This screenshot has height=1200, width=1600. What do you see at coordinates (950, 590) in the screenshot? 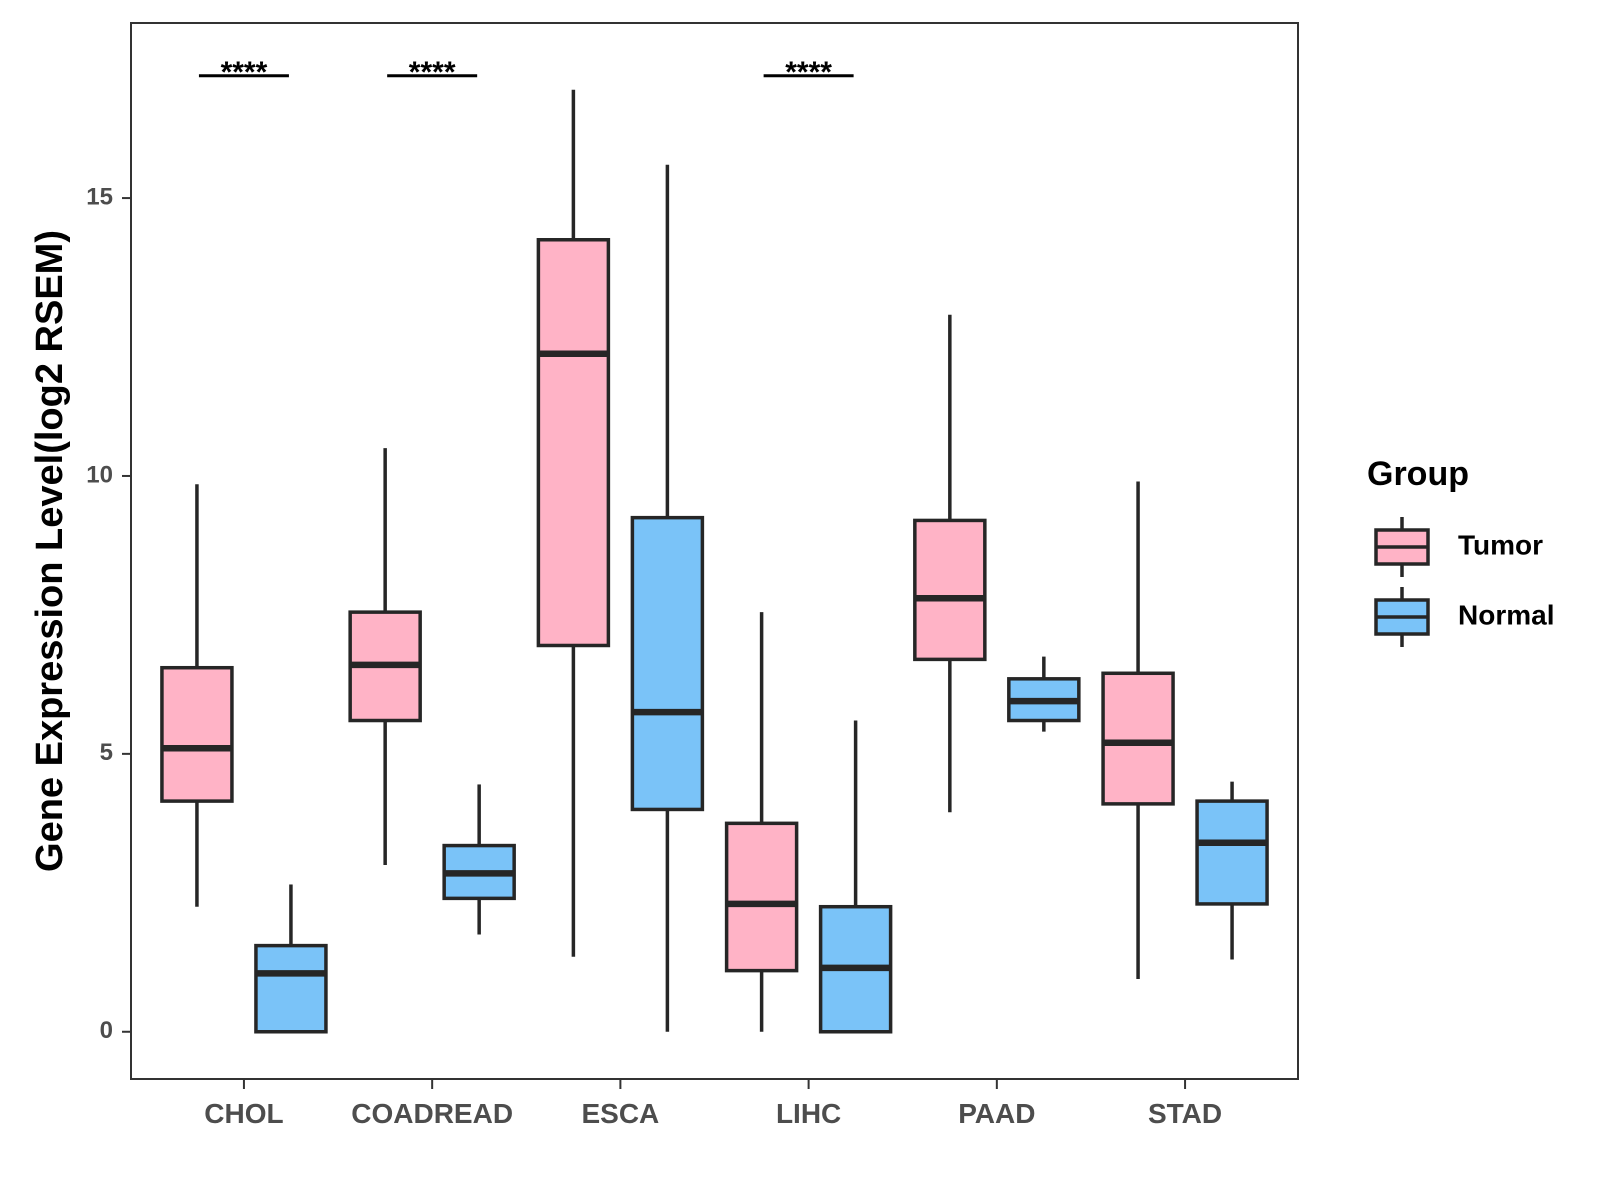
I see `box-body-paad-tumor` at bounding box center [950, 590].